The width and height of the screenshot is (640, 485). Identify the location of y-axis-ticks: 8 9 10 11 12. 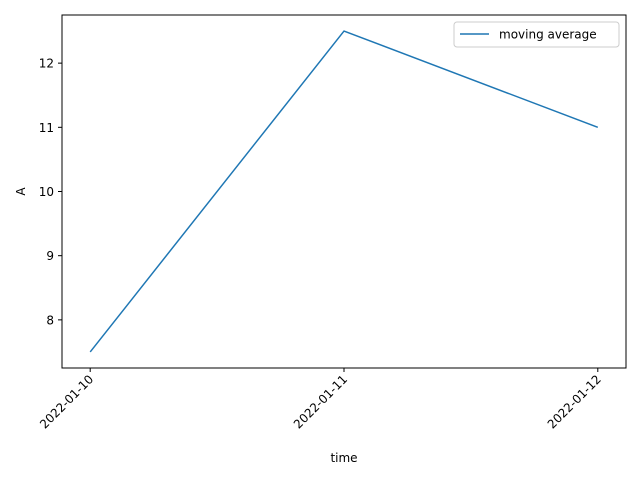
(50, 192).